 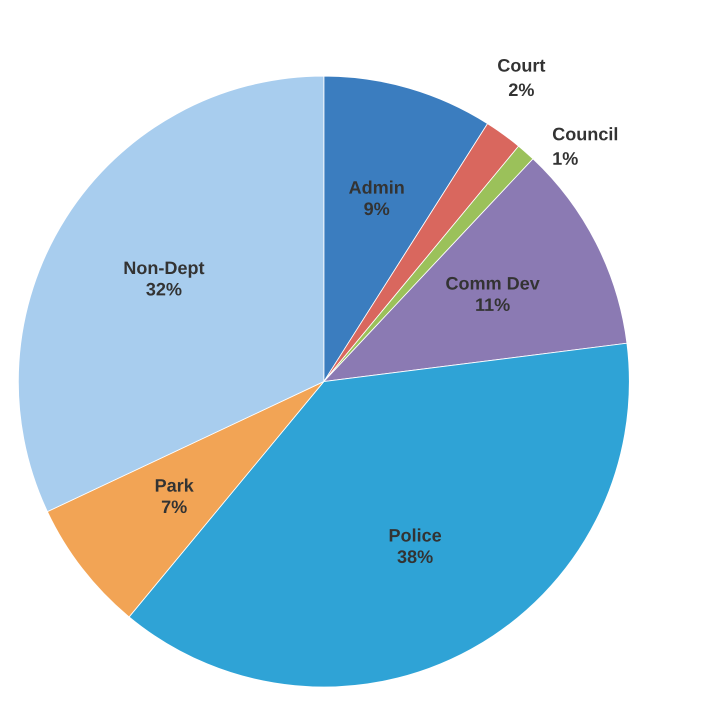 What do you see at coordinates (416, 535) in the screenshot?
I see `slice-label: Police` at bounding box center [416, 535].